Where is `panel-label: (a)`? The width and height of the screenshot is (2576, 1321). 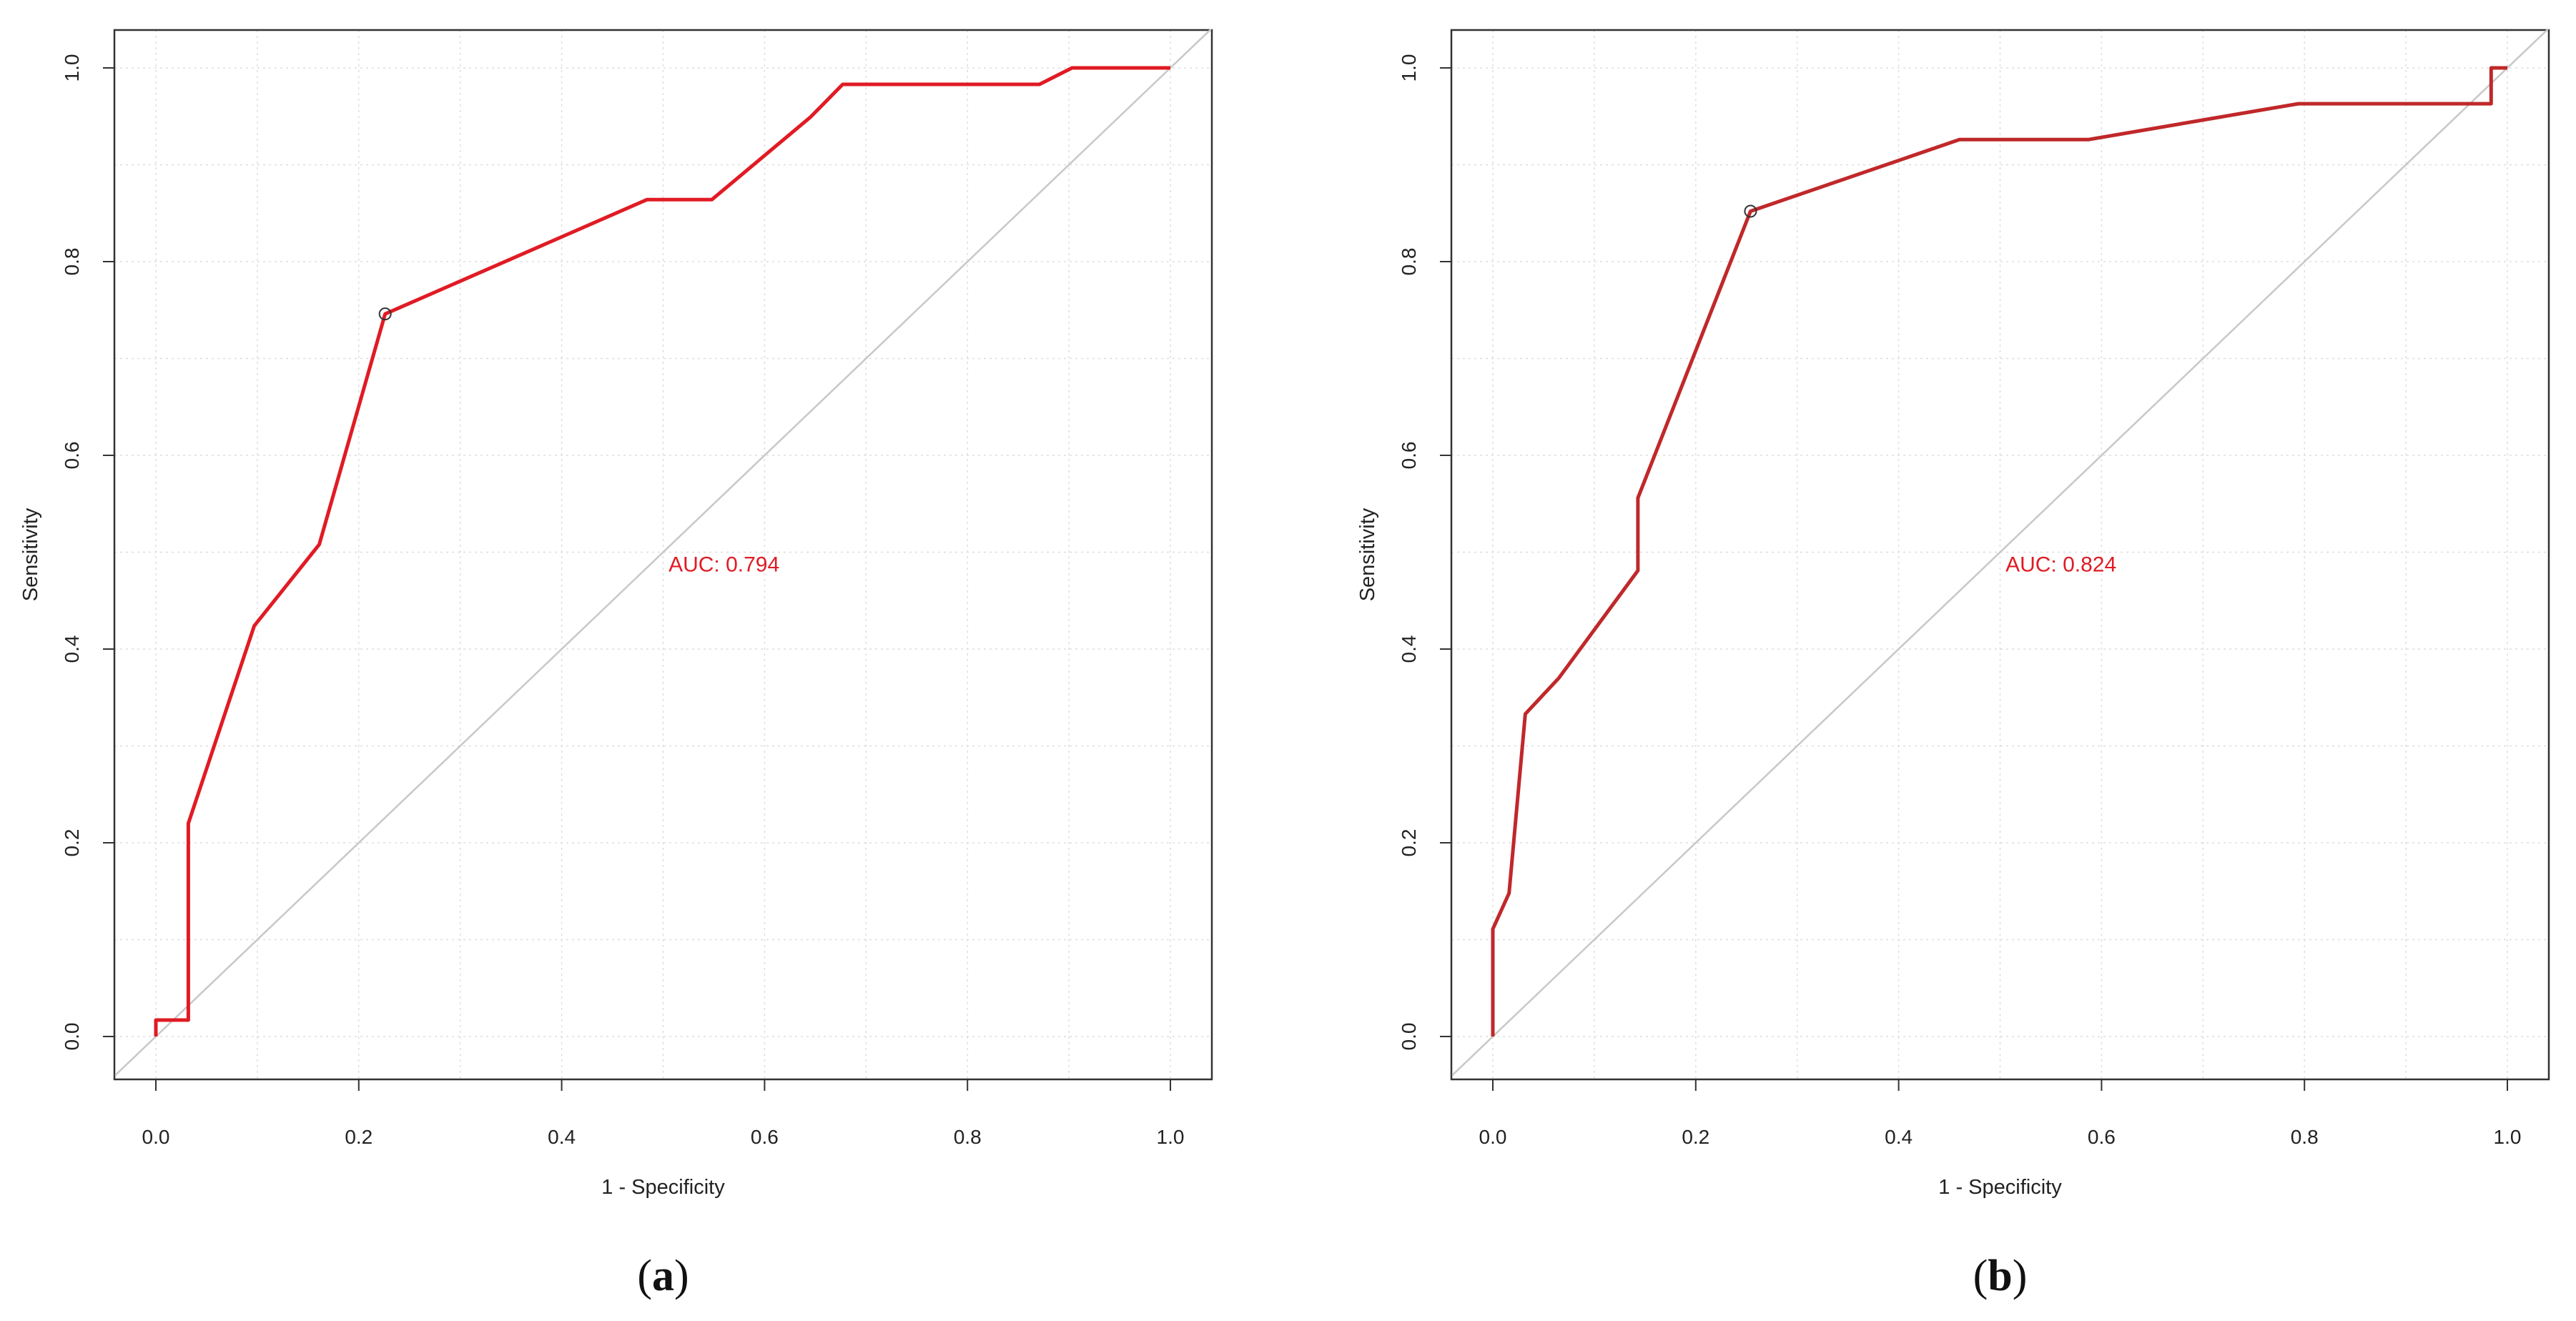
panel-label: (a) is located at coordinates (663, 1276).